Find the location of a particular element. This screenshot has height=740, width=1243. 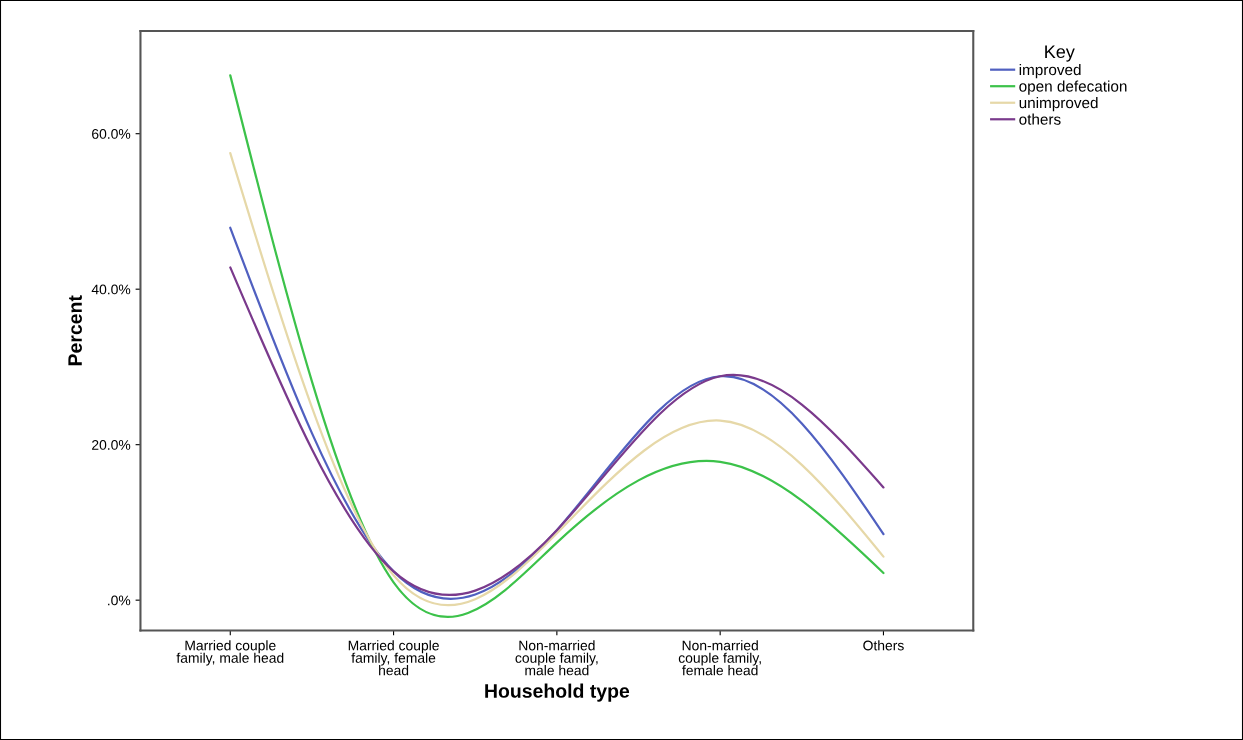

x-tick-label: Non-married couple family, female head is located at coordinates (719, 658).